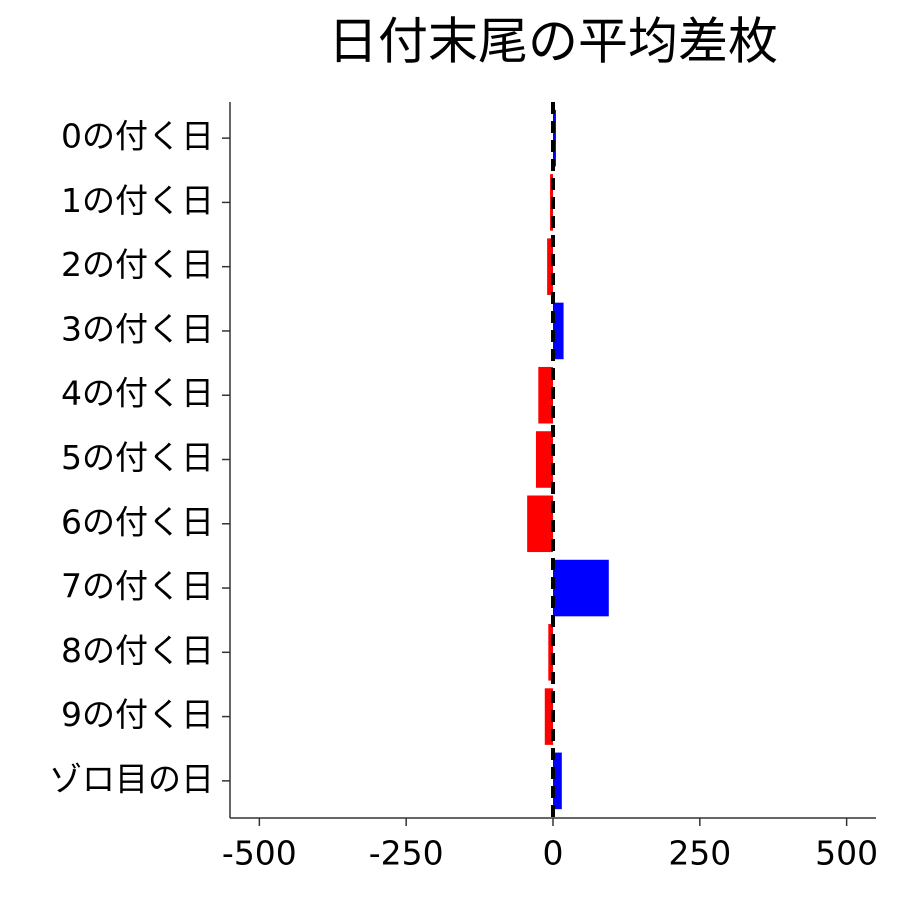  Describe the element at coordinates (137, 650) in the screenshot. I see `y-tick-label: 8の付く日` at that location.